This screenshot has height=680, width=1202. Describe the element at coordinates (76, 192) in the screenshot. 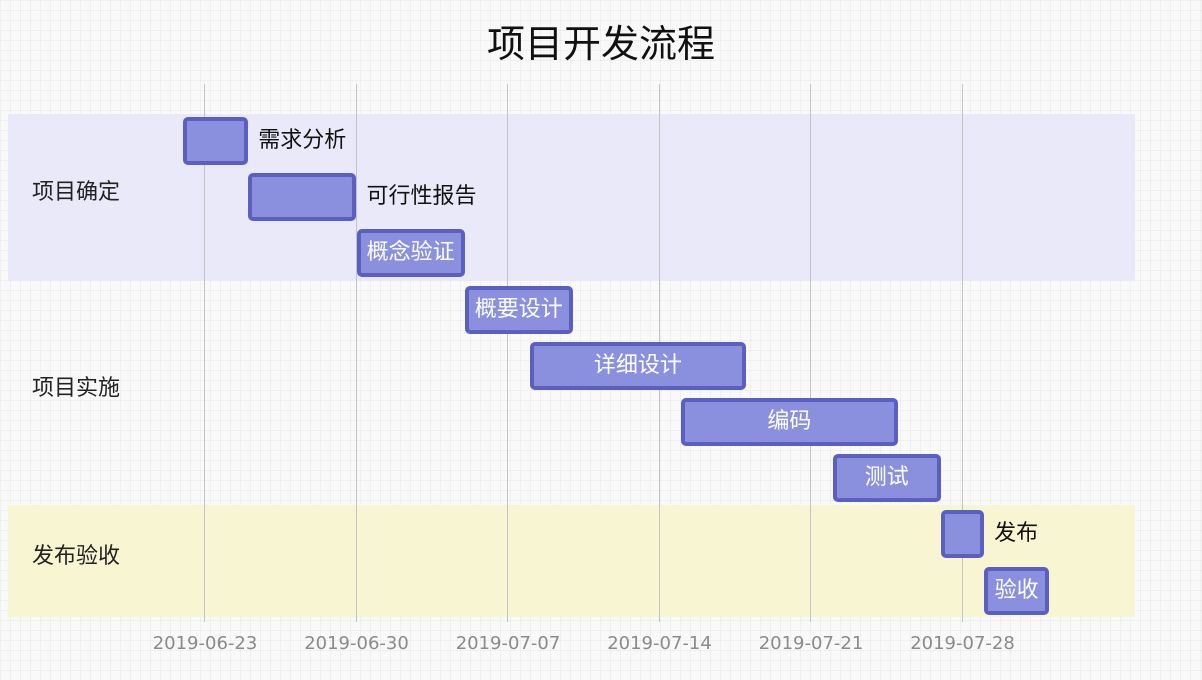

I see `section-label: 项目确定` at that location.